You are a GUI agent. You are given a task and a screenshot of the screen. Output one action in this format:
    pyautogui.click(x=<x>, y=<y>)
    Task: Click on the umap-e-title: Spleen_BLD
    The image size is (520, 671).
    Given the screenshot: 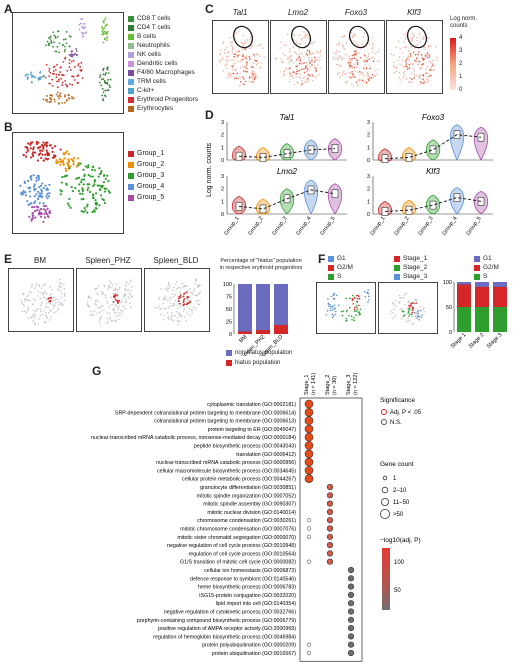 What is the action you would take?
    pyautogui.click(x=176, y=260)
    